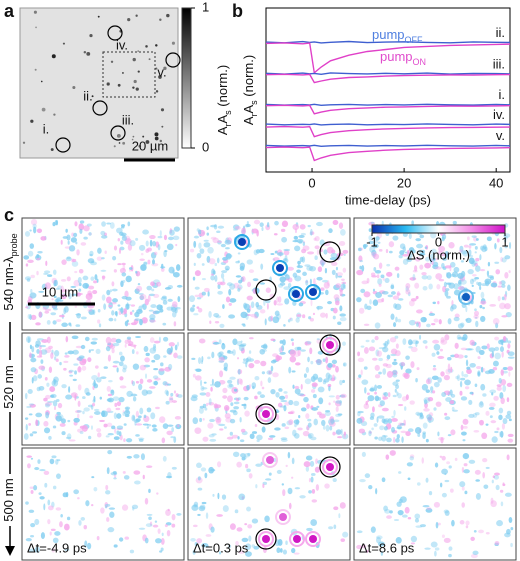 The width and height of the screenshot is (520, 561). I want to click on trace, so click(388, 124).